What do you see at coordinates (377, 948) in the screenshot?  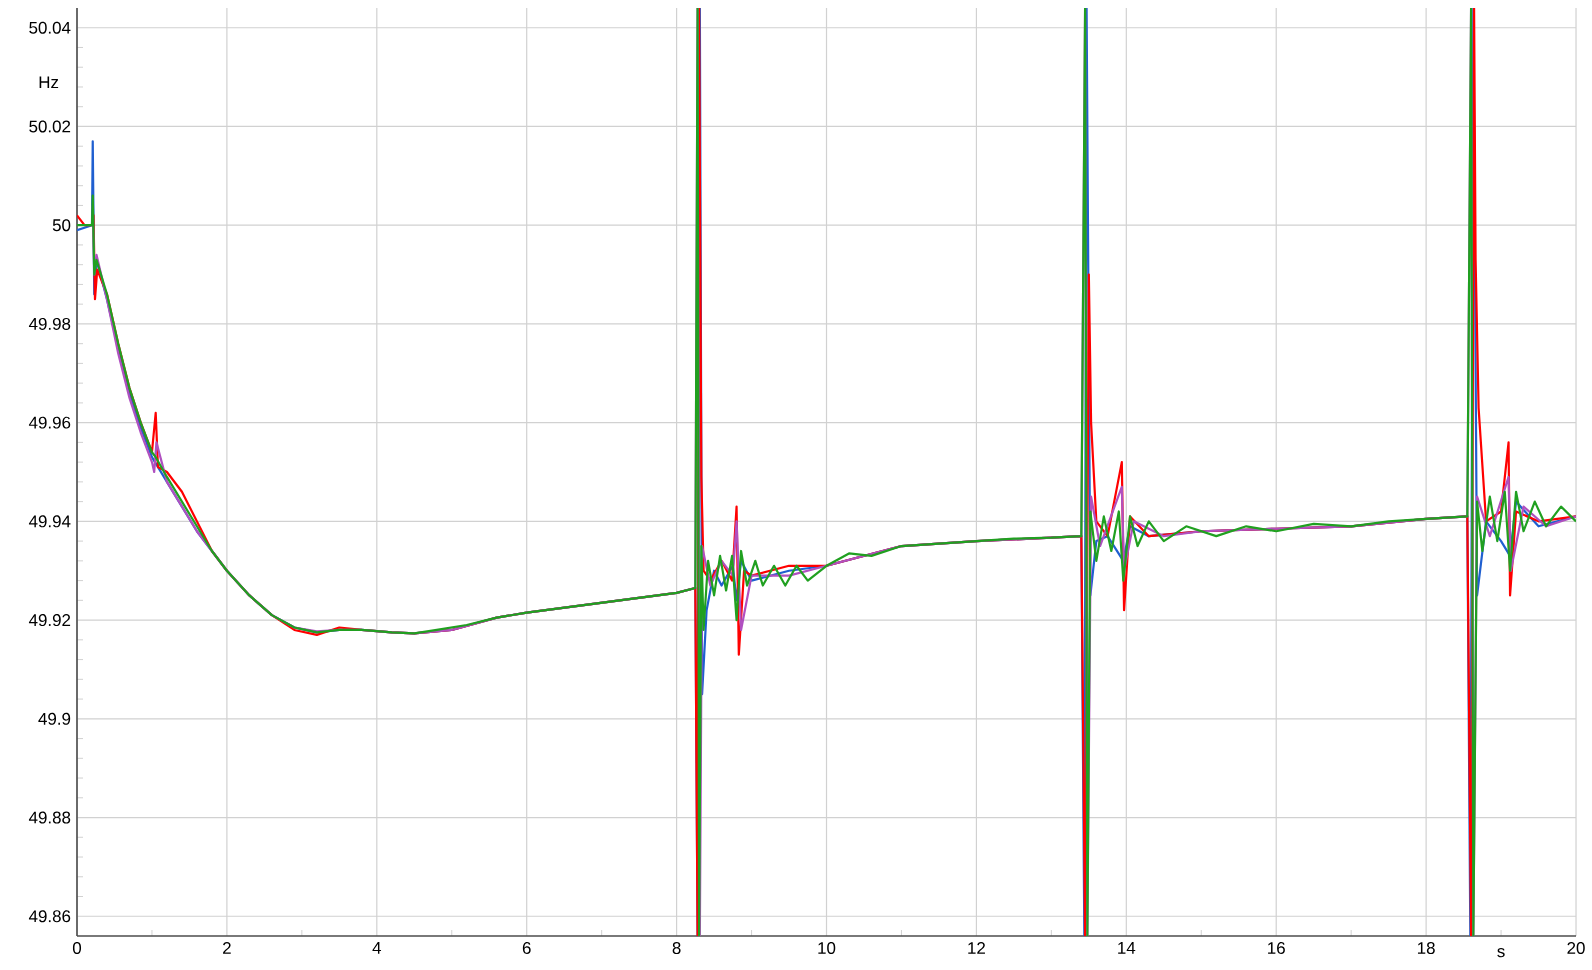 I see `x-tick-label: 4` at bounding box center [377, 948].